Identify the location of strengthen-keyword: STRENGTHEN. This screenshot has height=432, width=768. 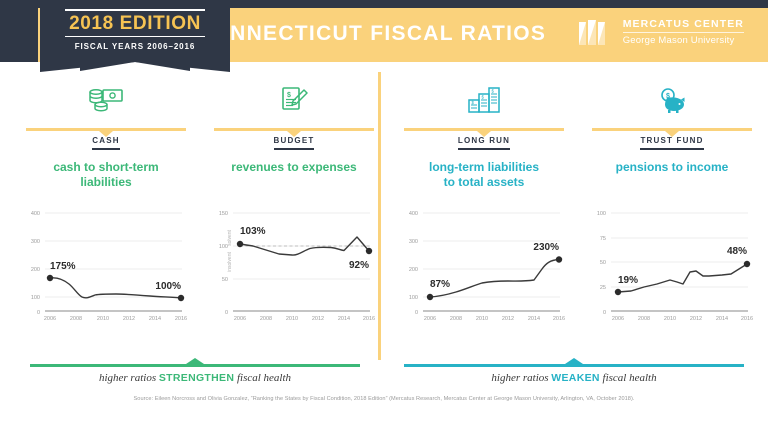
(196, 378).